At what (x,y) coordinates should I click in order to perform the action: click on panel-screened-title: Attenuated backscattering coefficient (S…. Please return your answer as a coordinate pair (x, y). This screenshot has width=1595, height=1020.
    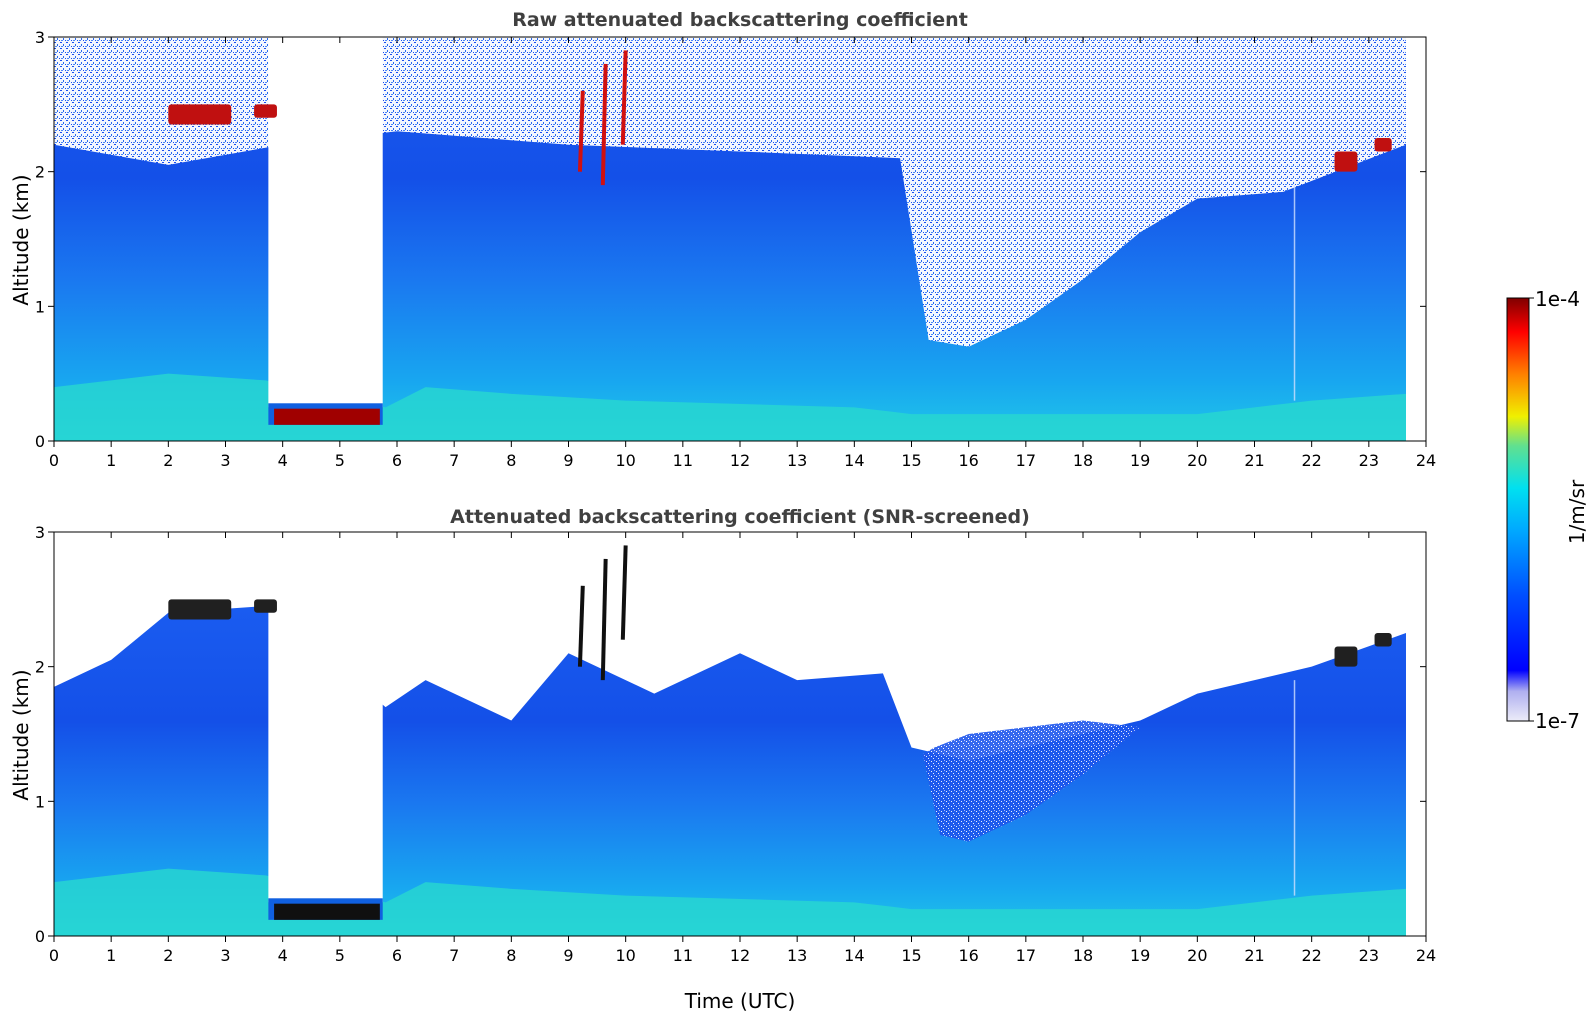
    Looking at the image, I should click on (740, 517).